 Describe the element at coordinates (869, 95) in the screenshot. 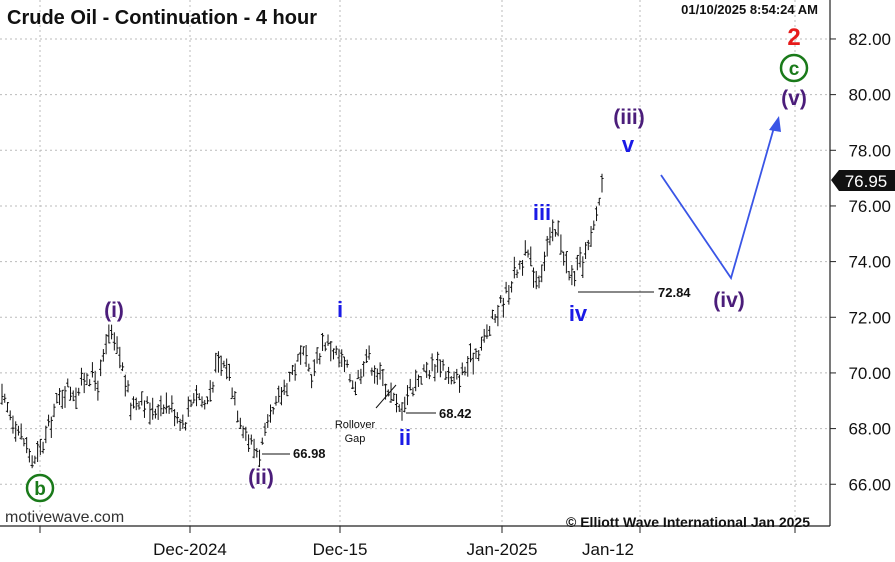

I see `y-tick-label: 80.00` at that location.